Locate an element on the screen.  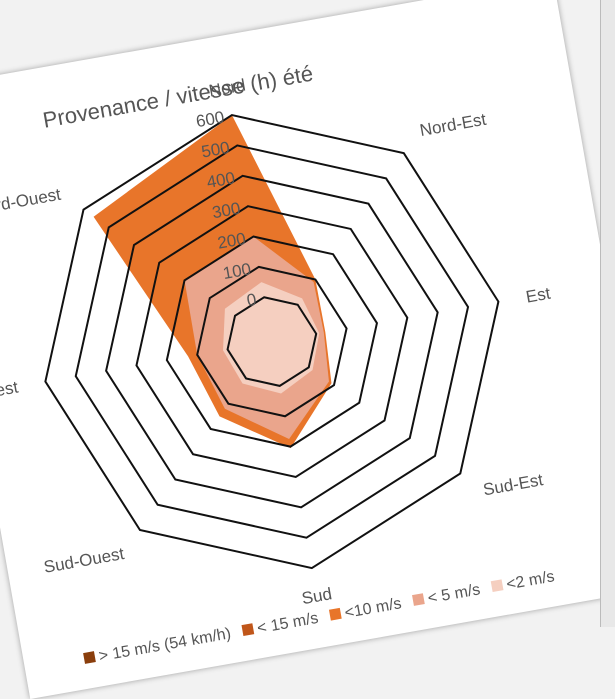
category-label: Ouest is located at coordinates (10, 390).